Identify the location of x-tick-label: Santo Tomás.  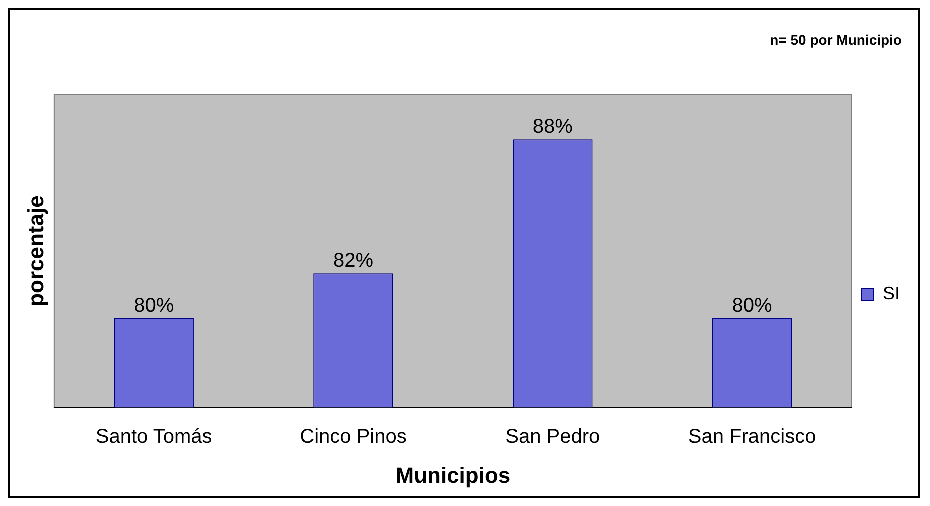
(154, 437).